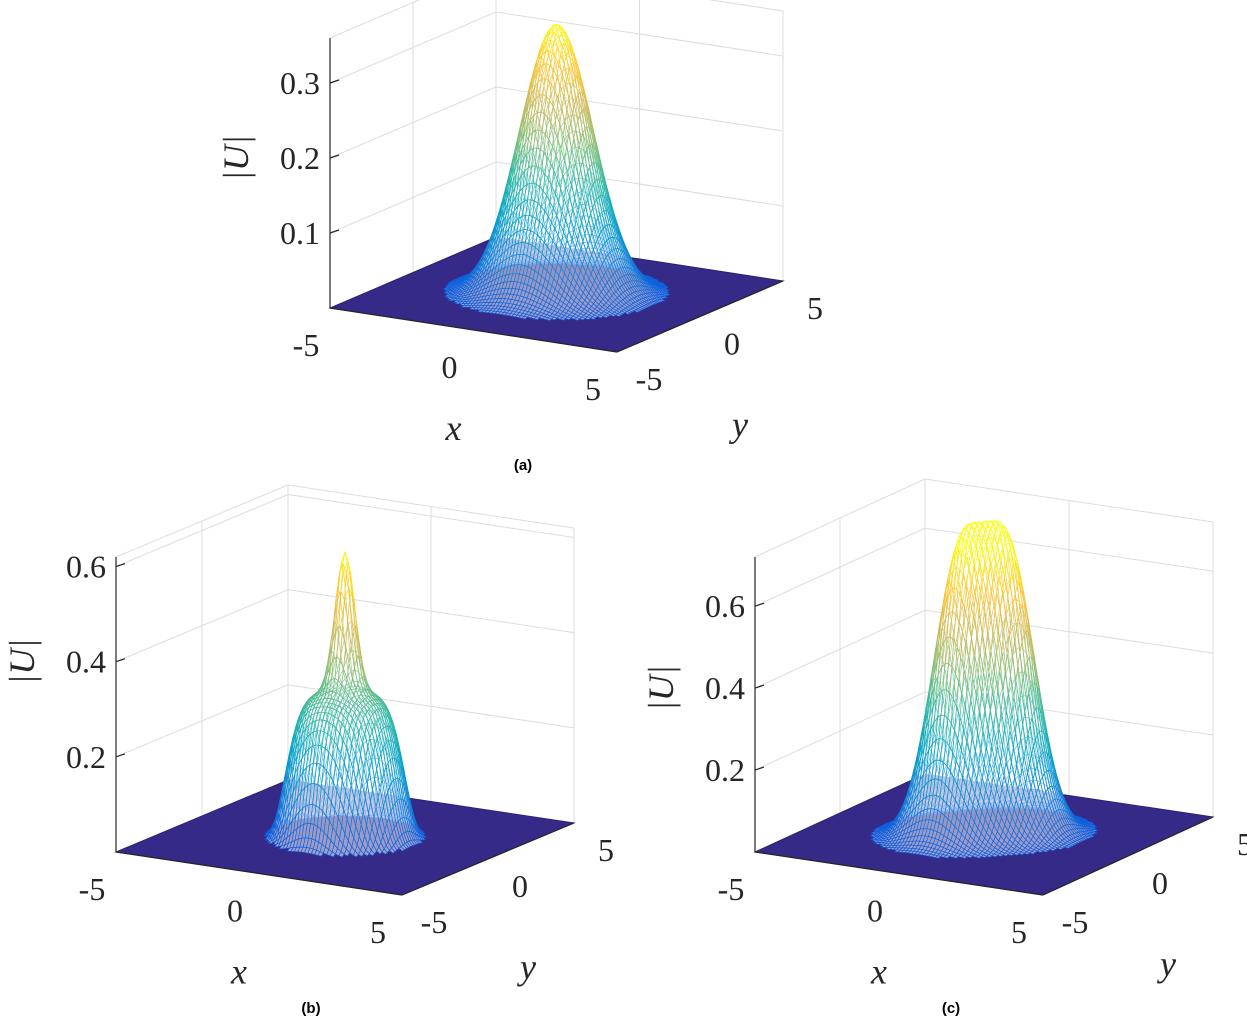  Describe the element at coordinates (300, 233) in the screenshot. I see `z-tick-label: 0.1` at that location.